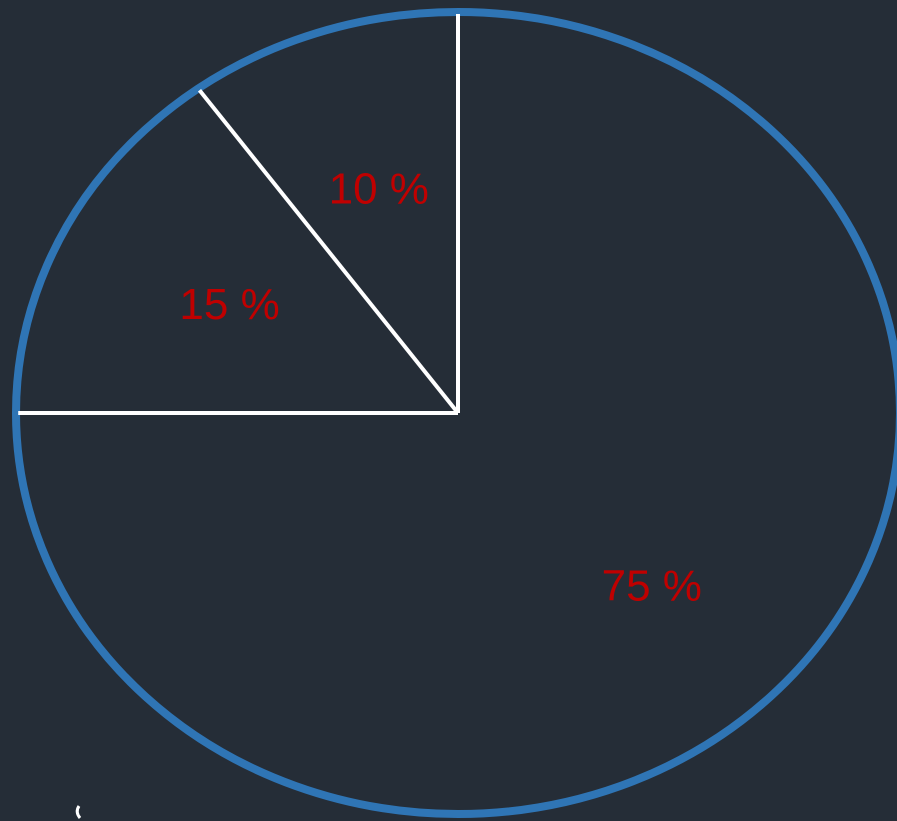 Image resolution: width=897 pixels, height=821 pixels. Describe the element at coordinates (78, 812) in the screenshot. I see `bottom-curve-mark` at that location.